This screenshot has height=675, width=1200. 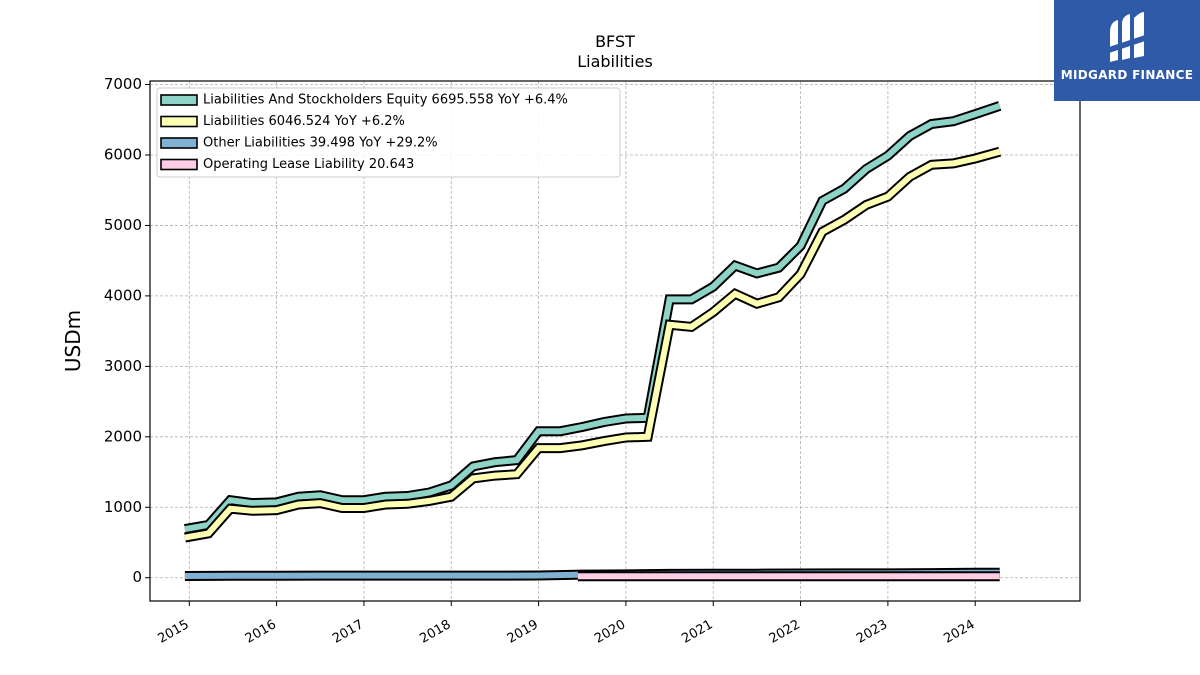 What do you see at coordinates (123, 436) in the screenshot?
I see `y-tick-label: 2000` at bounding box center [123, 436].